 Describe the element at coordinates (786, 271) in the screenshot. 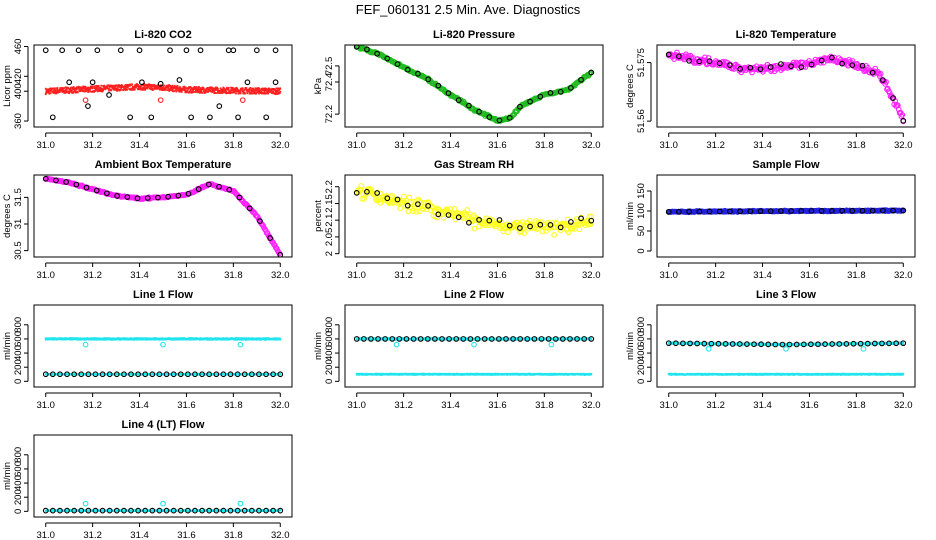

I see `x-axis: 31.0 31.2 31.4 31.6 31.8 32.0` at that location.